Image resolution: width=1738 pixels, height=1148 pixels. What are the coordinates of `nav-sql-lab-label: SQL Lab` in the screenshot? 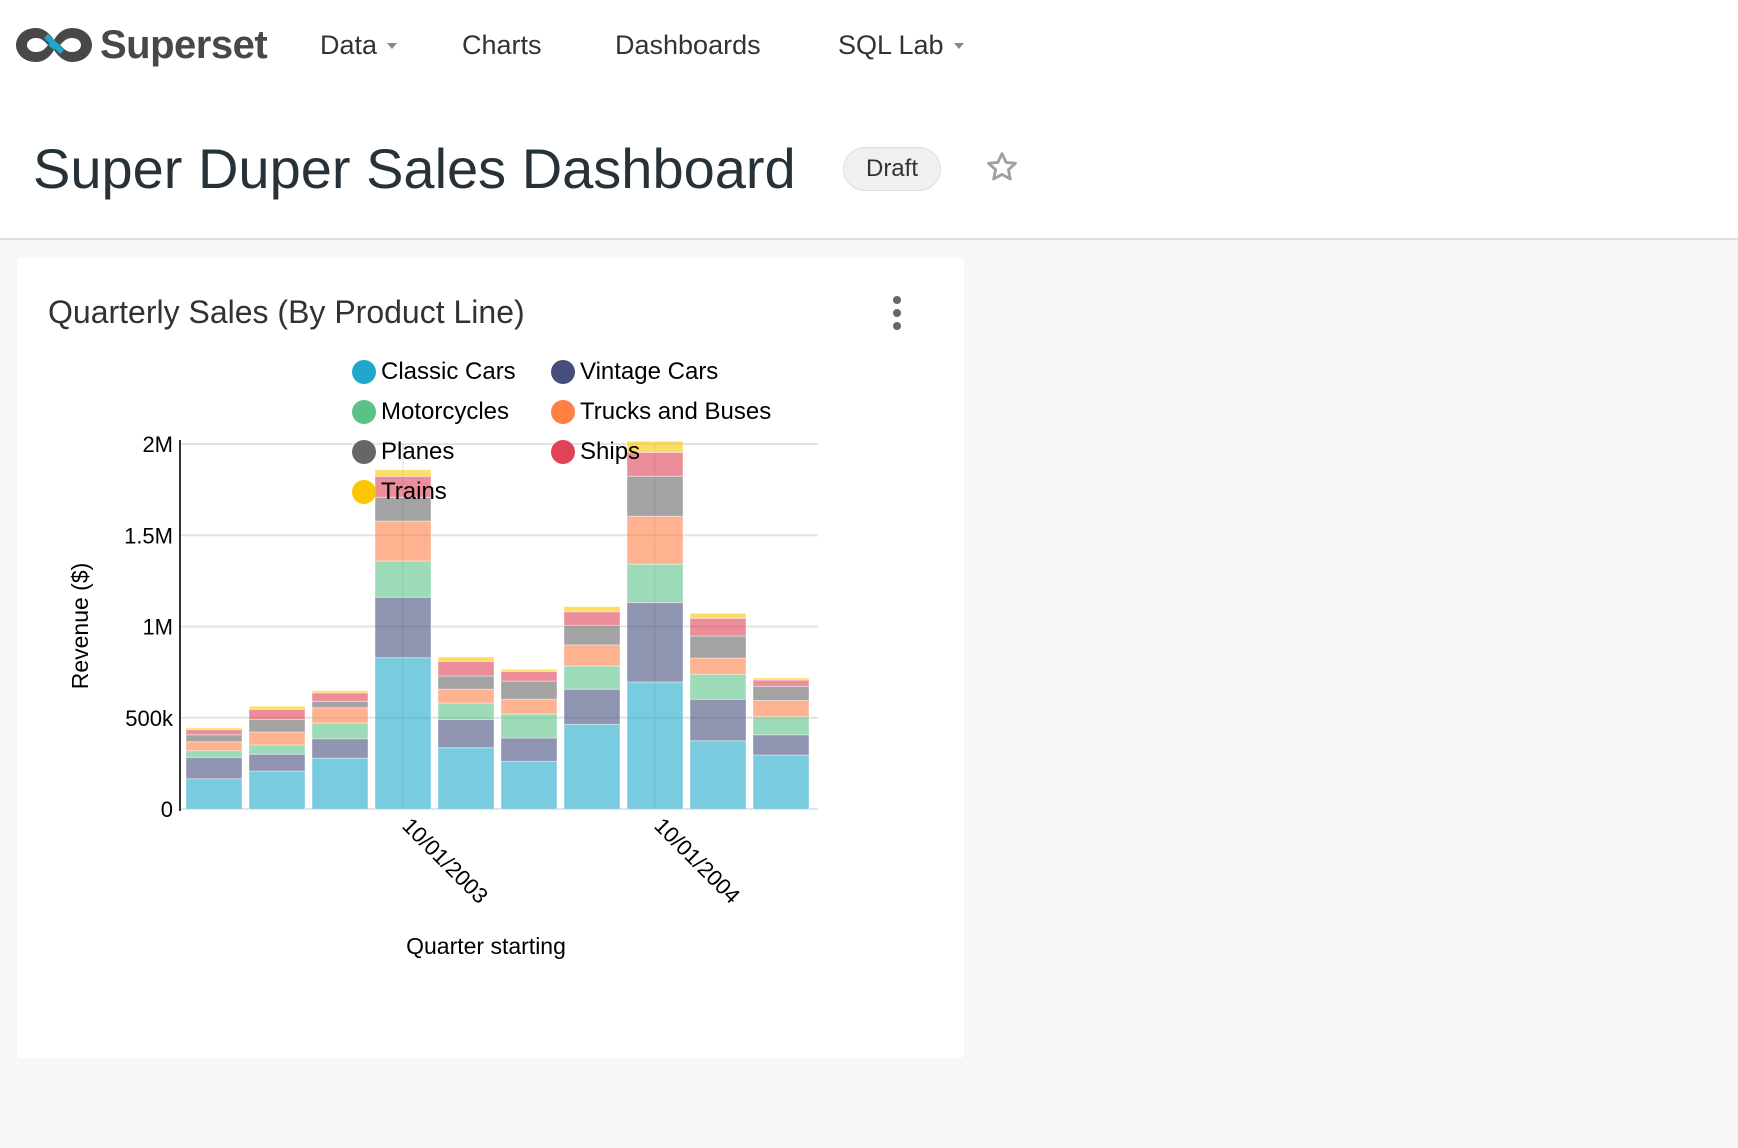 It's located at (891, 45).